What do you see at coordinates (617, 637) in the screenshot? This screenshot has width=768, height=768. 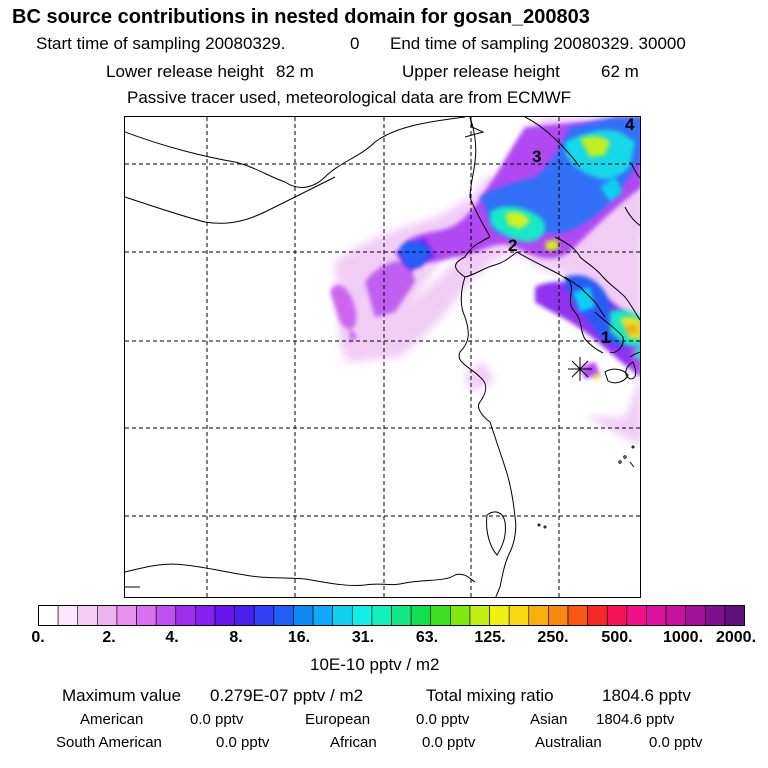 I see `colorbar-tick-label: 500.` at bounding box center [617, 637].